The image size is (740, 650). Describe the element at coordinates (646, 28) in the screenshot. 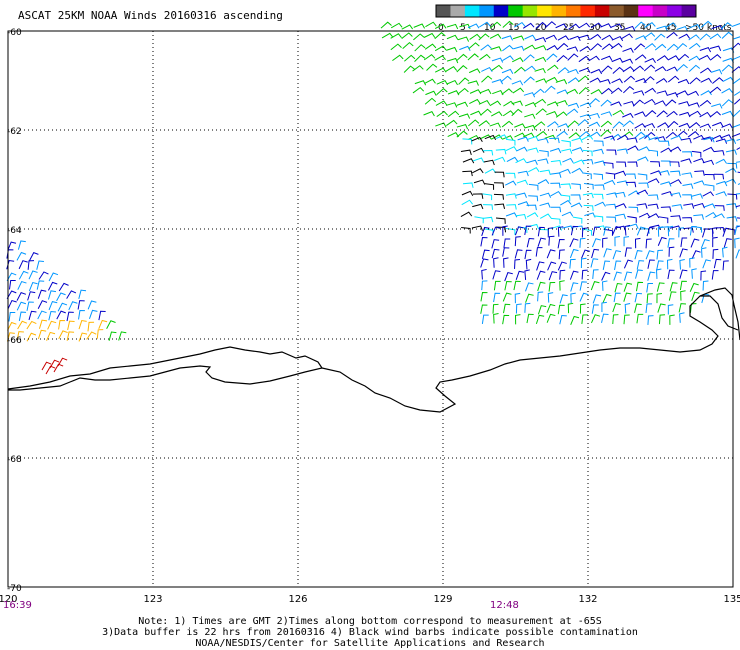

I see `legend-label: 40` at that location.